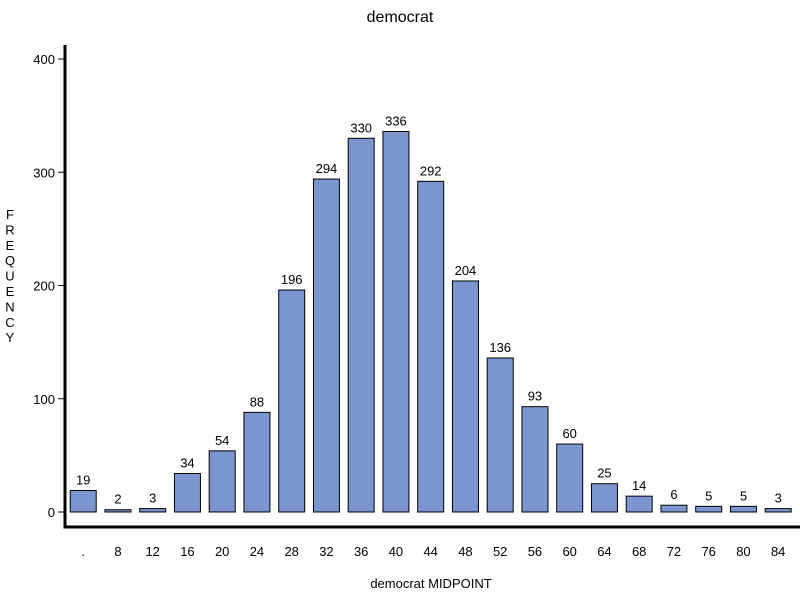 Image resolution: width=800 pixels, height=600 pixels. I want to click on x-tick-label: 64, so click(604, 551).